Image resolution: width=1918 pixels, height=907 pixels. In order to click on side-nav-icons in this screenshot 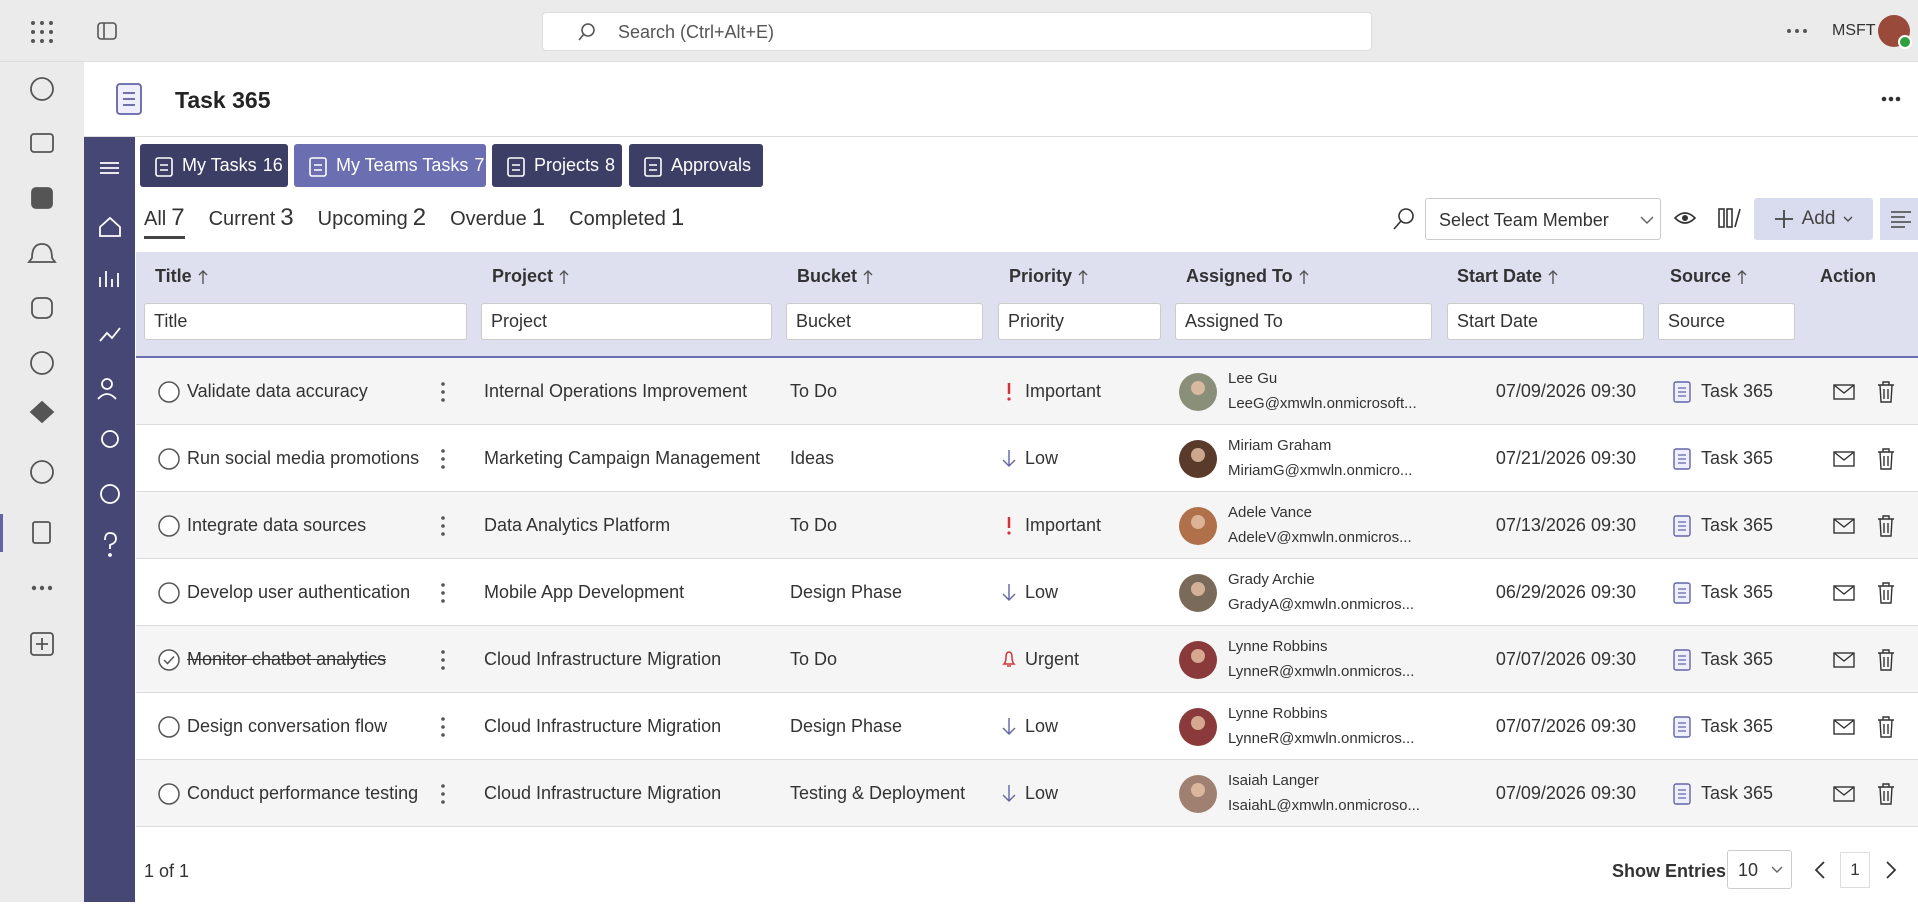, I will do `click(109, 359)`.